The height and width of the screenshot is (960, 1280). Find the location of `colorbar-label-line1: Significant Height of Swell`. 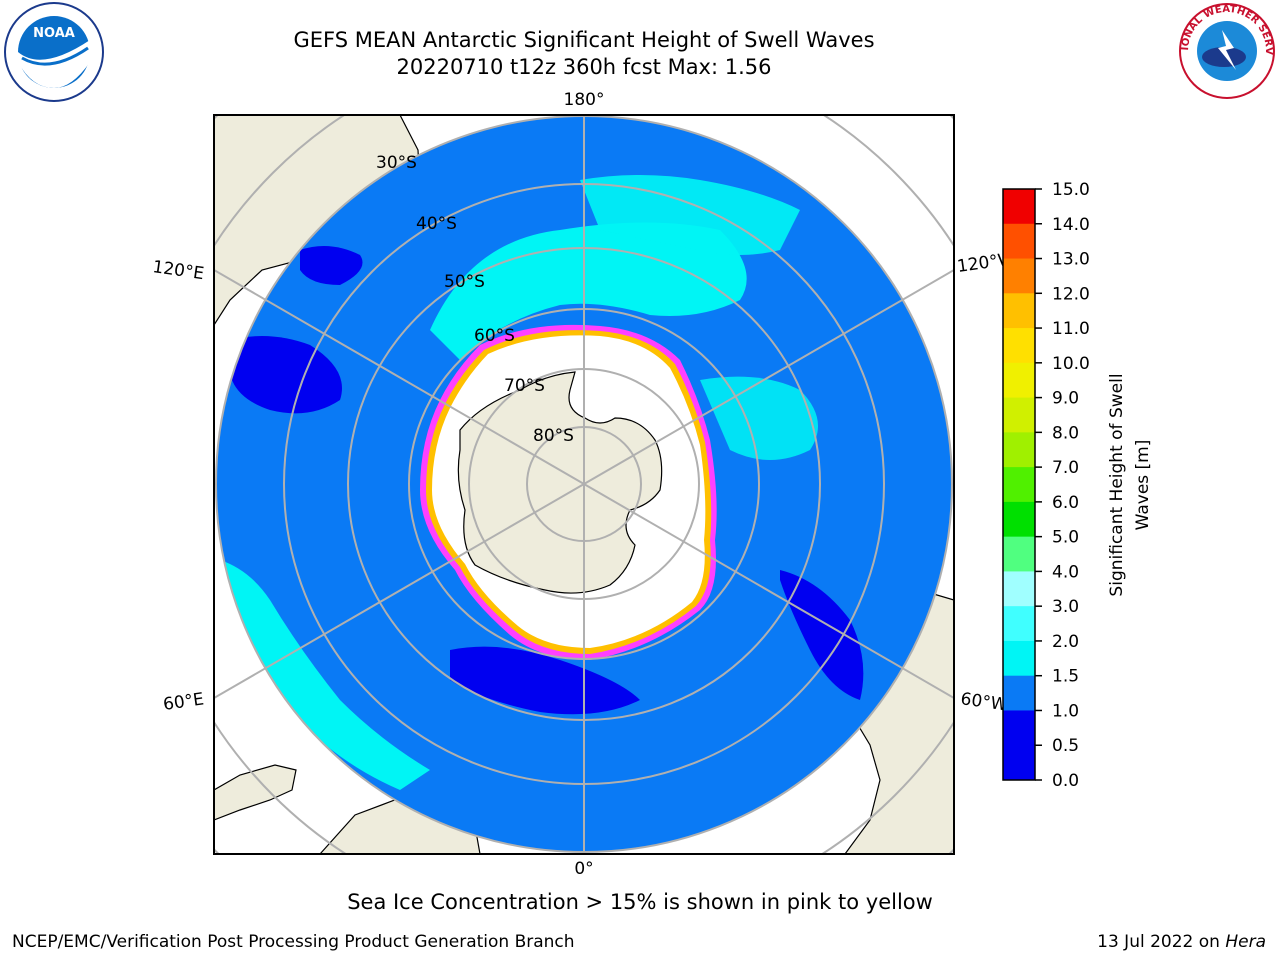

colorbar-label-line1: Significant Height of Swell is located at coordinates (1117, 484).